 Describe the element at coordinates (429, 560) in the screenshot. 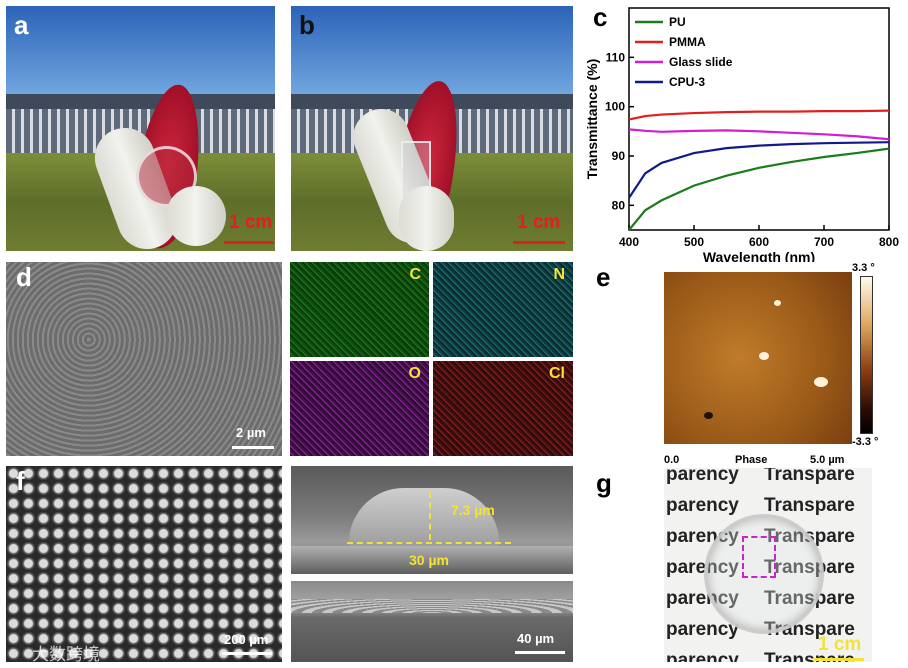

I see `width-label: 30 µm` at that location.